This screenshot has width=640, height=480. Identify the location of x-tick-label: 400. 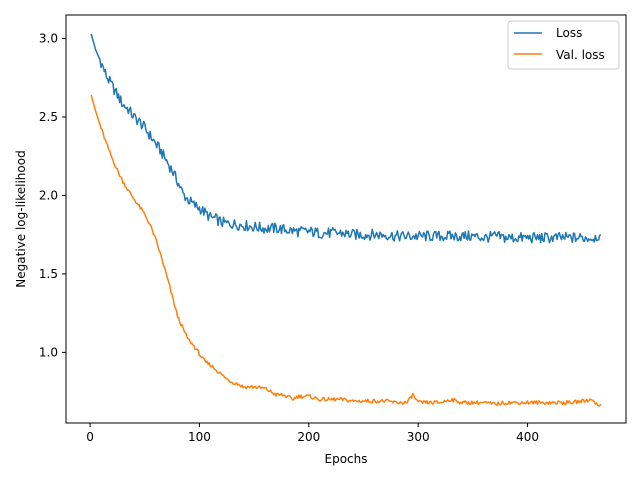
(527, 437).